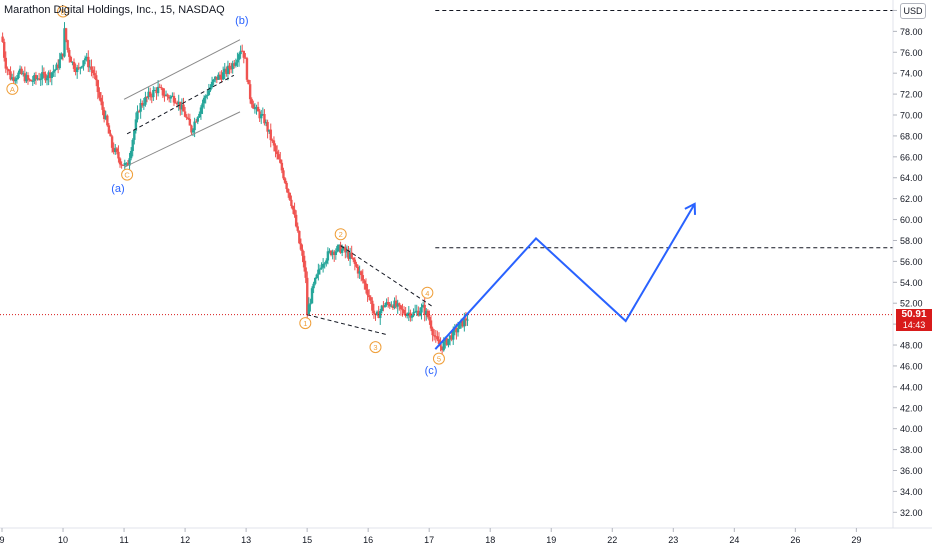 The height and width of the screenshot is (550, 932). Describe the element at coordinates (127, 175) in the screenshot. I see `wave-label: C` at that location.